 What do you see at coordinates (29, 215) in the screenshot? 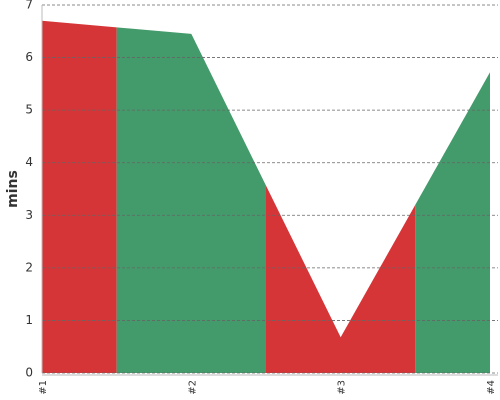
I see `y-tick-label: 3` at bounding box center [29, 215].